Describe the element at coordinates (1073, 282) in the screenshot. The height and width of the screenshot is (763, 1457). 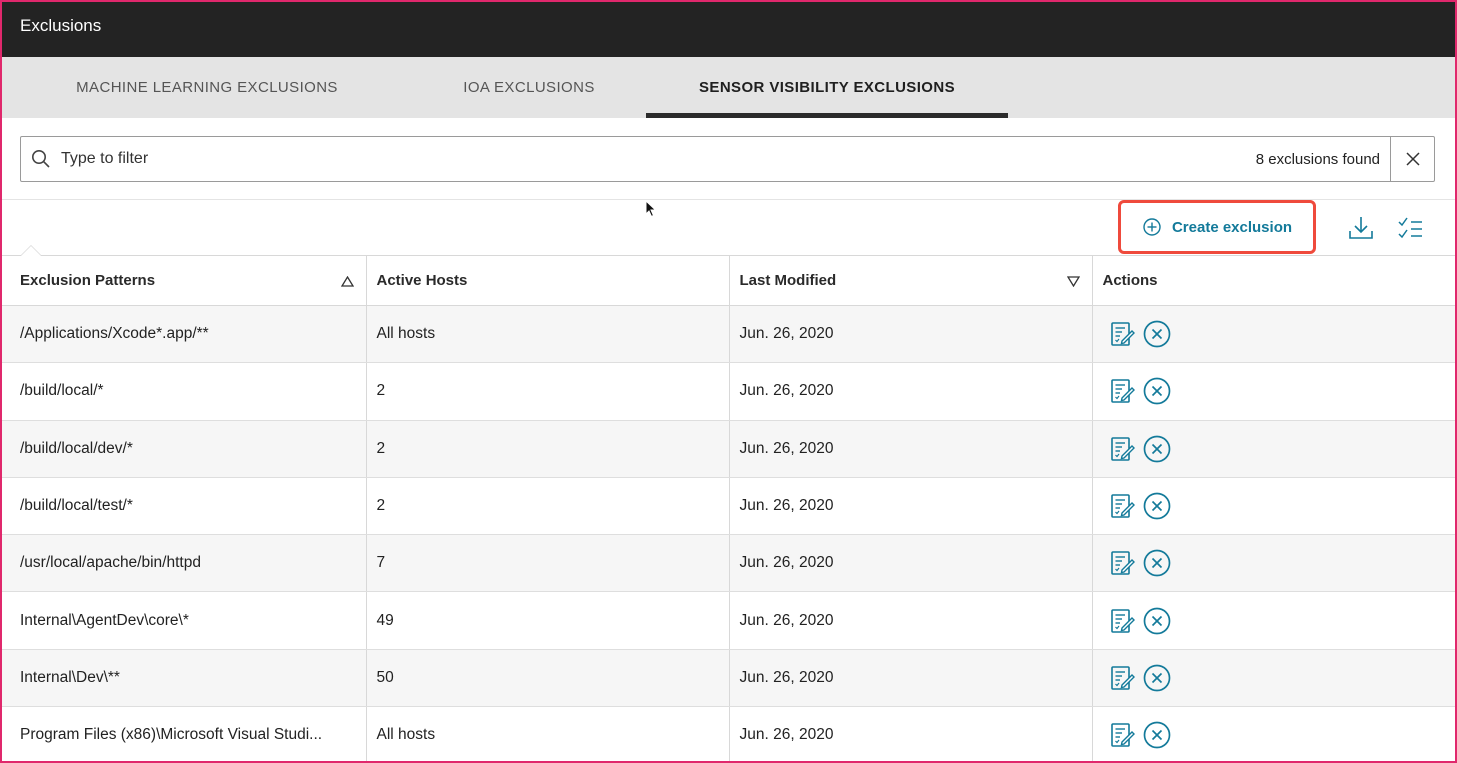
I see `sort-descending-icon` at that location.